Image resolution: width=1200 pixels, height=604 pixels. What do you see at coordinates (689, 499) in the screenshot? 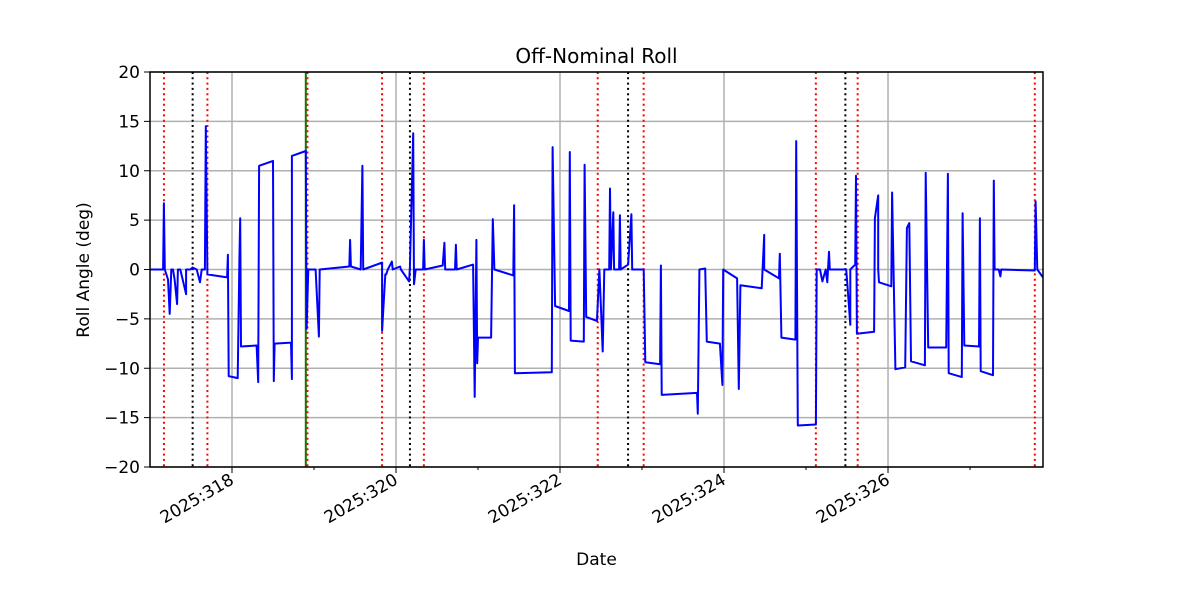
I see `x-tick-label: 2025:324` at bounding box center [689, 499].